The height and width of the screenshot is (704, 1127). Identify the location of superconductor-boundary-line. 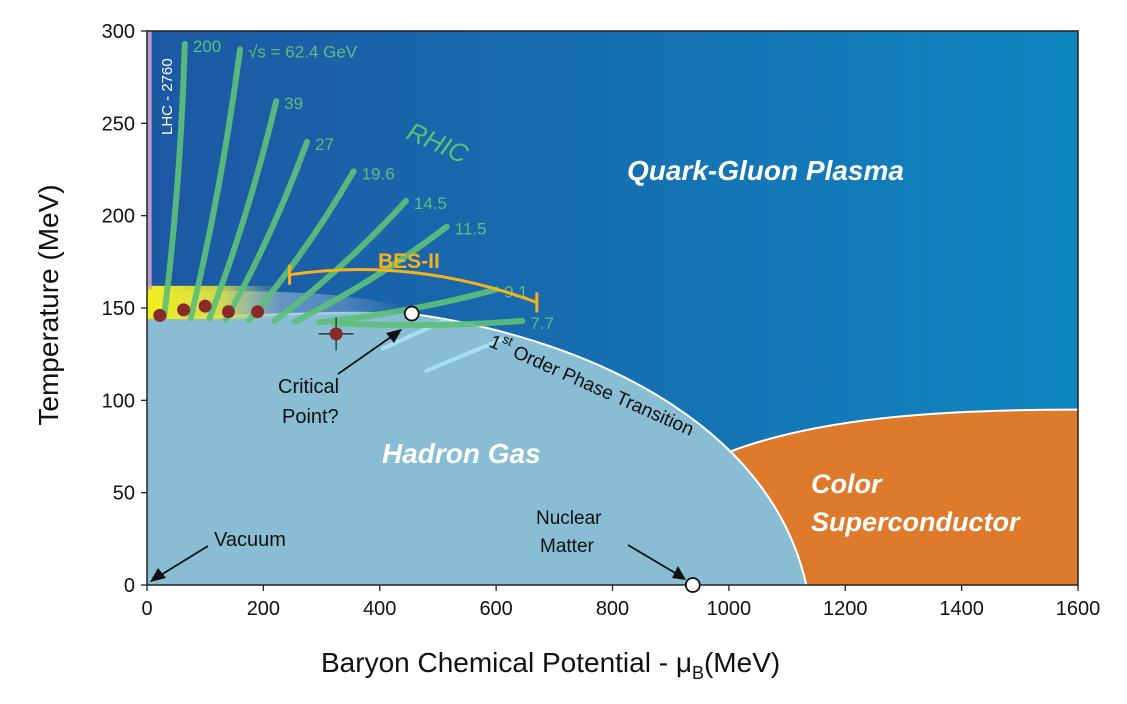
(903, 430).